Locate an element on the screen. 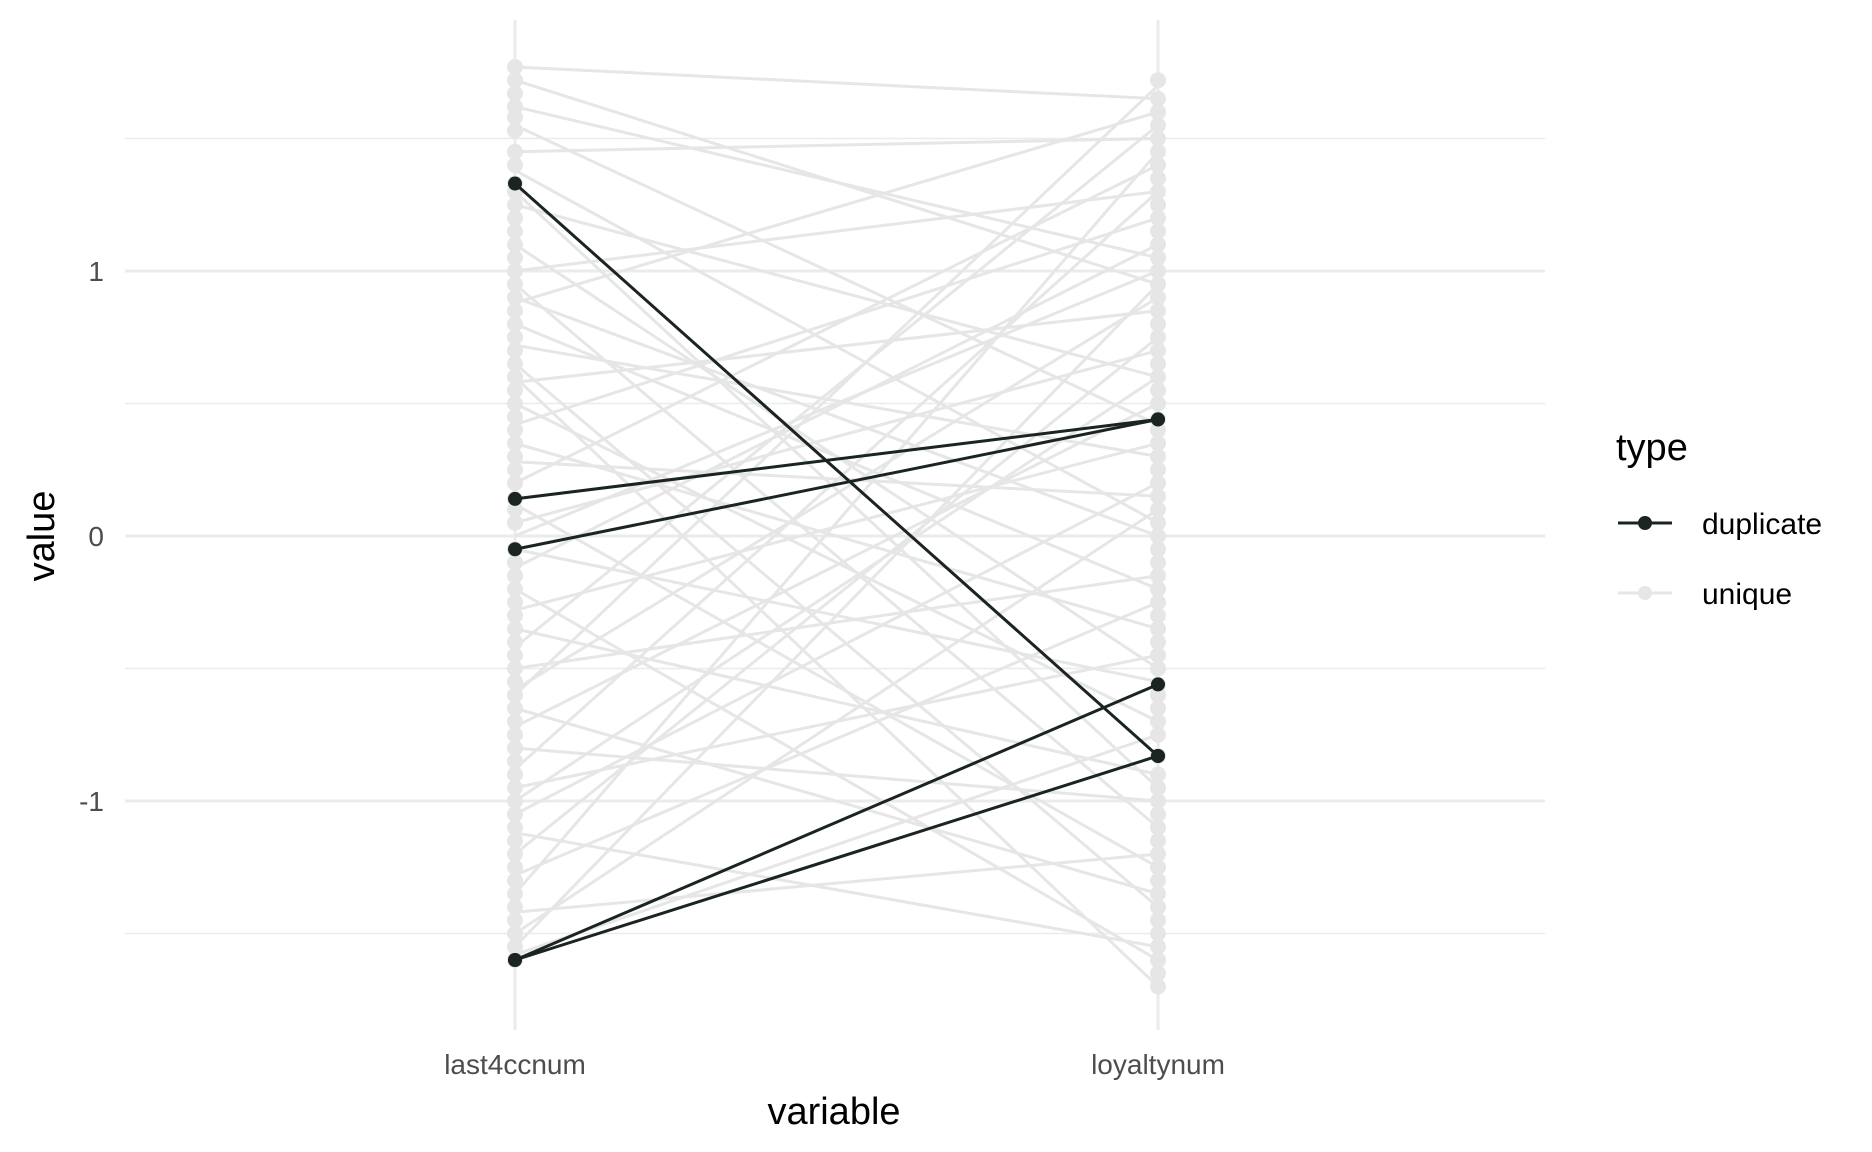 The image size is (1872, 1152). x-axis-title: variable is located at coordinates (833, 1112).